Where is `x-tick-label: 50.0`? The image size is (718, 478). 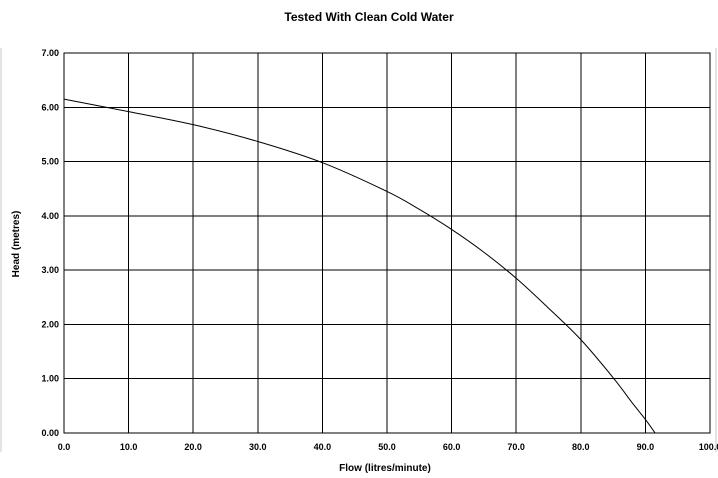
x-tick-label: 50.0 is located at coordinates (387, 447).